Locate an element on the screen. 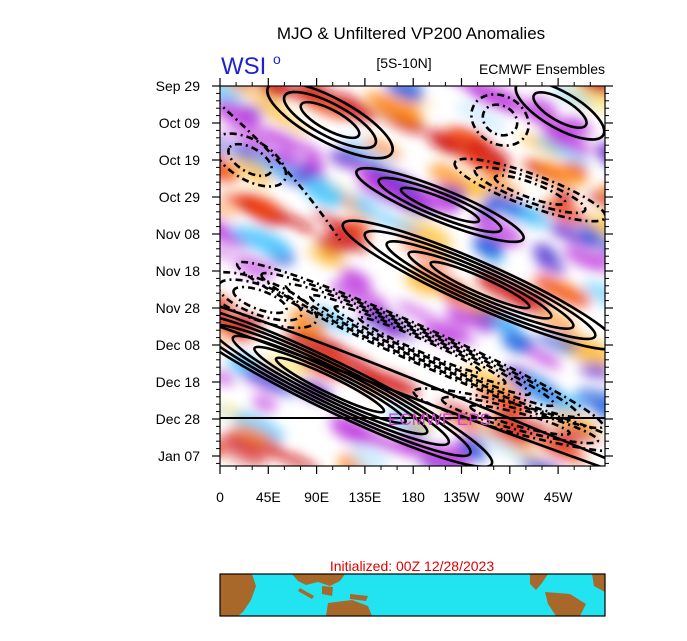  wsi-logo: WSI o is located at coordinates (251, 65).